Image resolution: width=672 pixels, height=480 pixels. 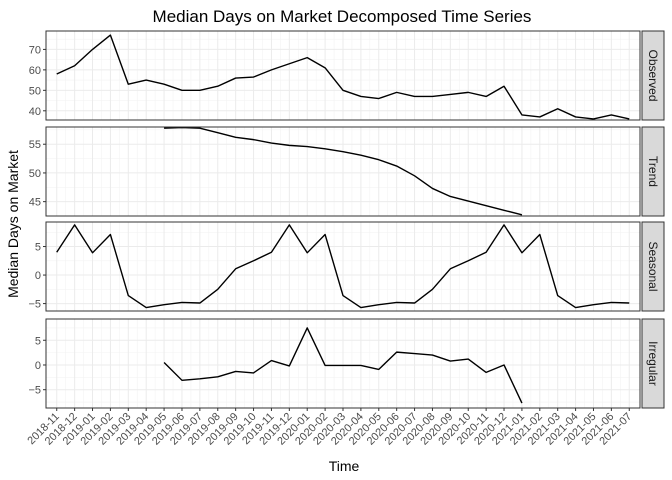 What do you see at coordinates (35, 50) in the screenshot?
I see `y-tick-label: 70` at bounding box center [35, 50].